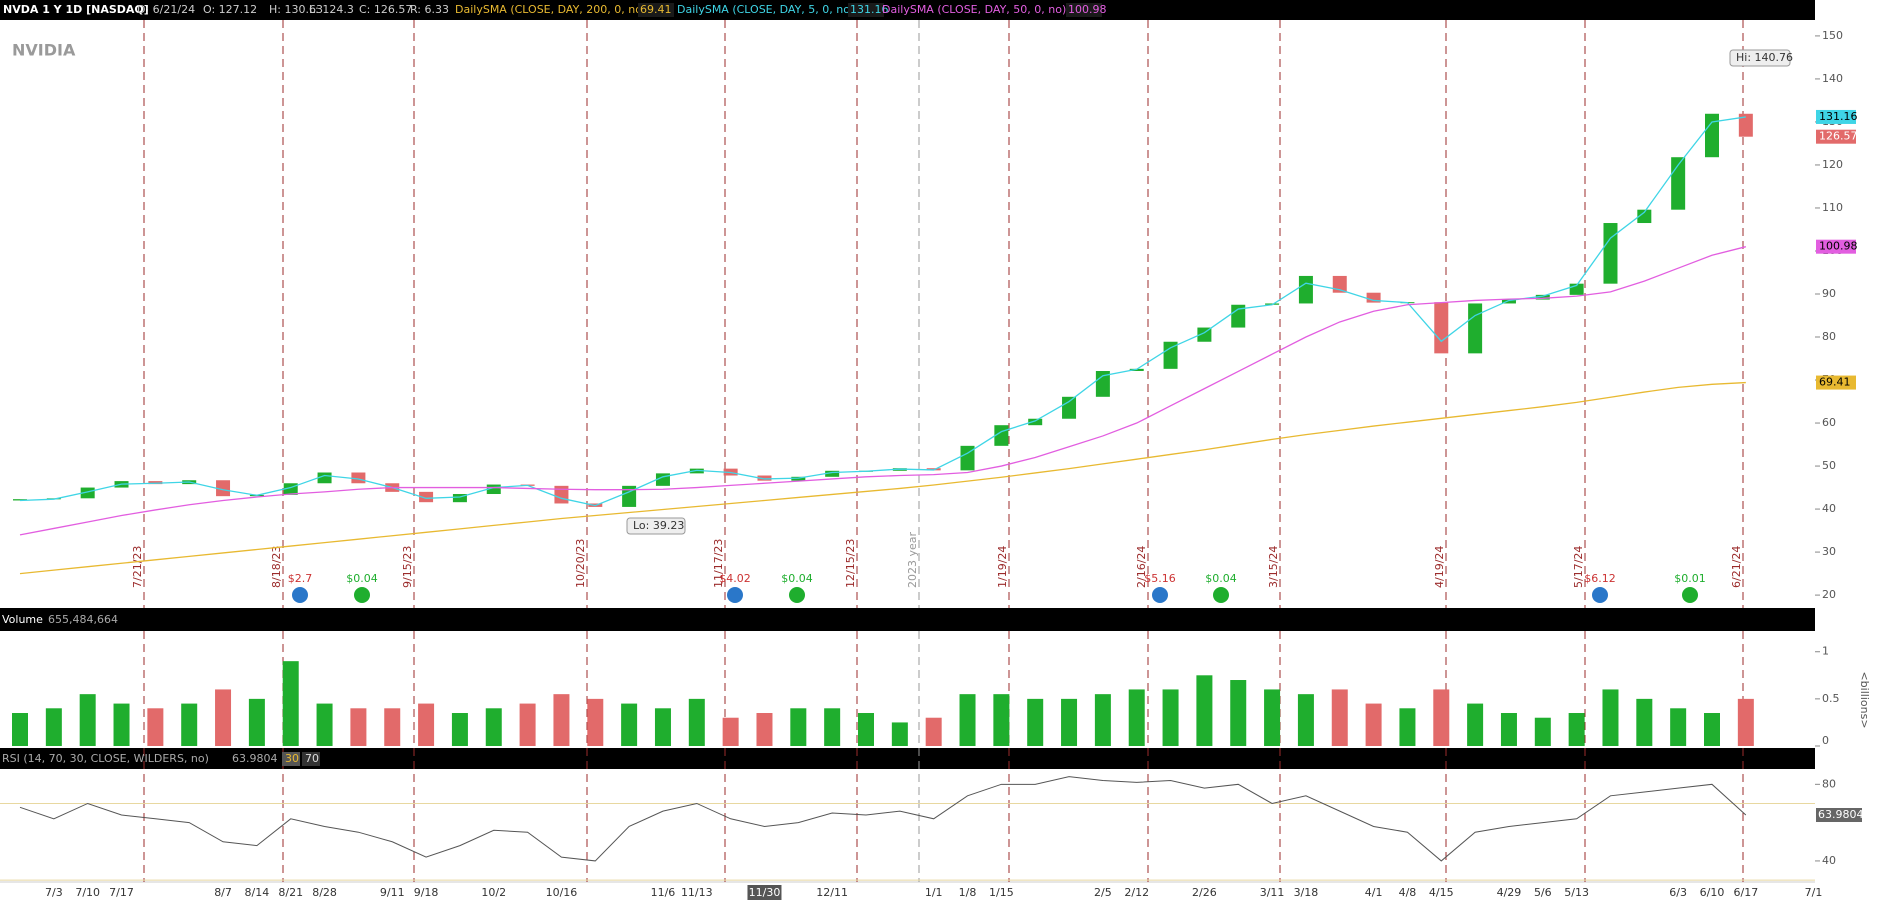 Image resolution: width=1877 pixels, height=907 pixels. I want to click on x-tick-label: 6/3, so click(1678, 892).